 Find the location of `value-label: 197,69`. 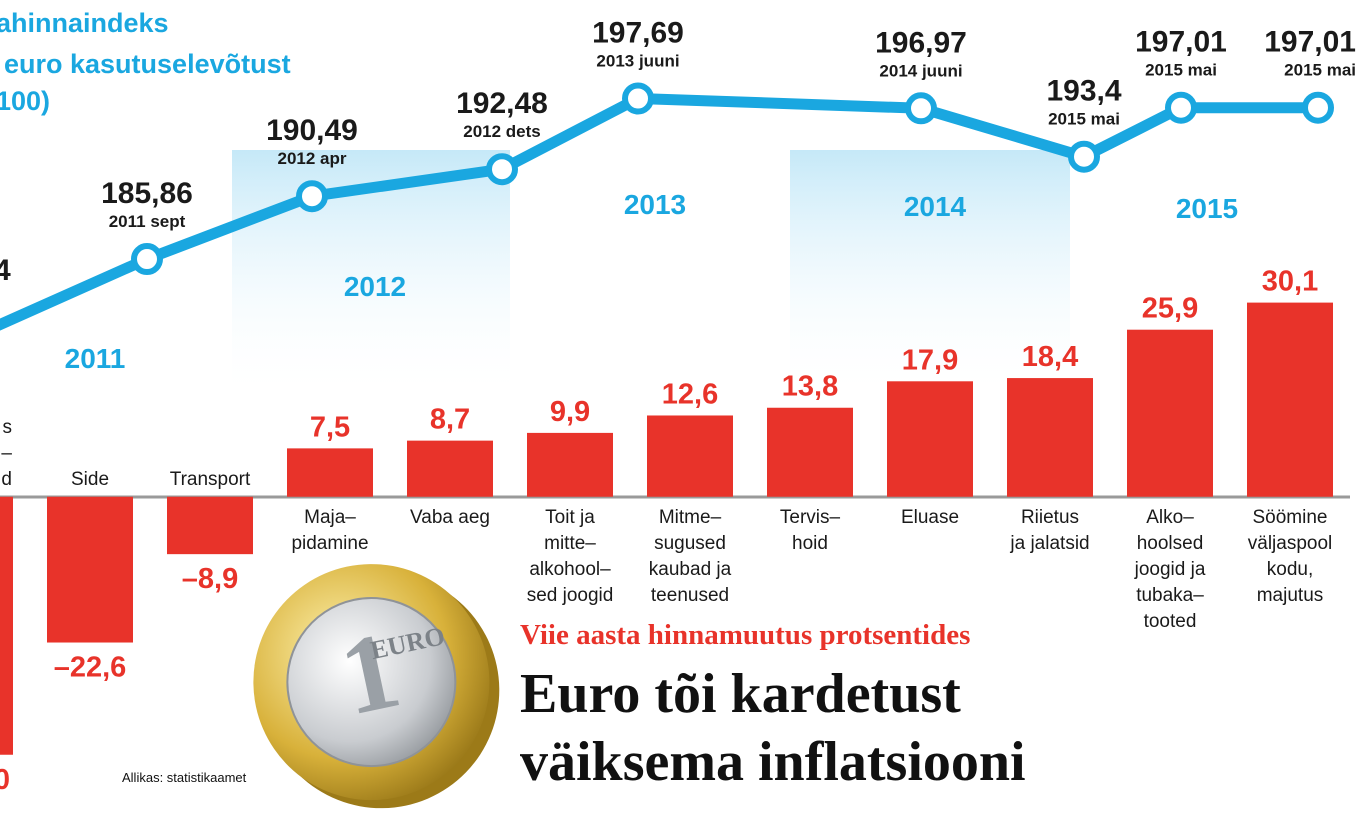

value-label: 197,69 is located at coordinates (638, 32).